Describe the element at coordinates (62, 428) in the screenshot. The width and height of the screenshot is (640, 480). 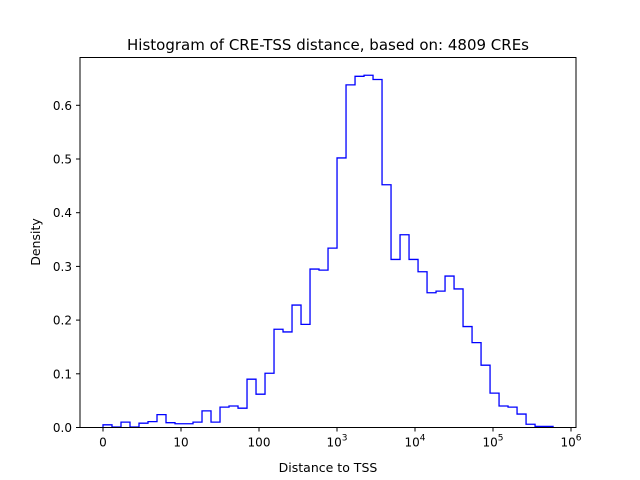
I see `y-tick-label: 0.0` at that location.